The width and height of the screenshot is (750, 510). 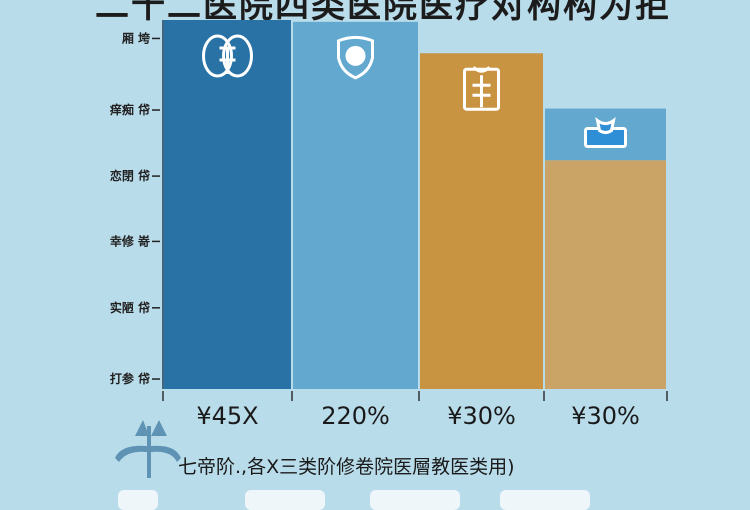 I want to click on x-tick-label: 220%, so click(x=355, y=416).